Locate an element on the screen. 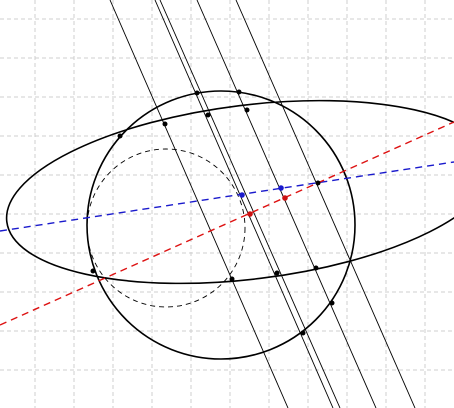  red-points is located at coordinates (267, 206).